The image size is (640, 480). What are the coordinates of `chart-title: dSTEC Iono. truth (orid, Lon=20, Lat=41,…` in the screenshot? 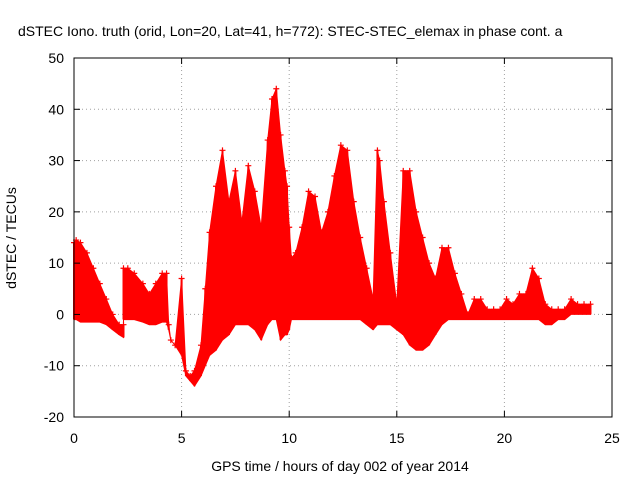 It's located at (290, 31).